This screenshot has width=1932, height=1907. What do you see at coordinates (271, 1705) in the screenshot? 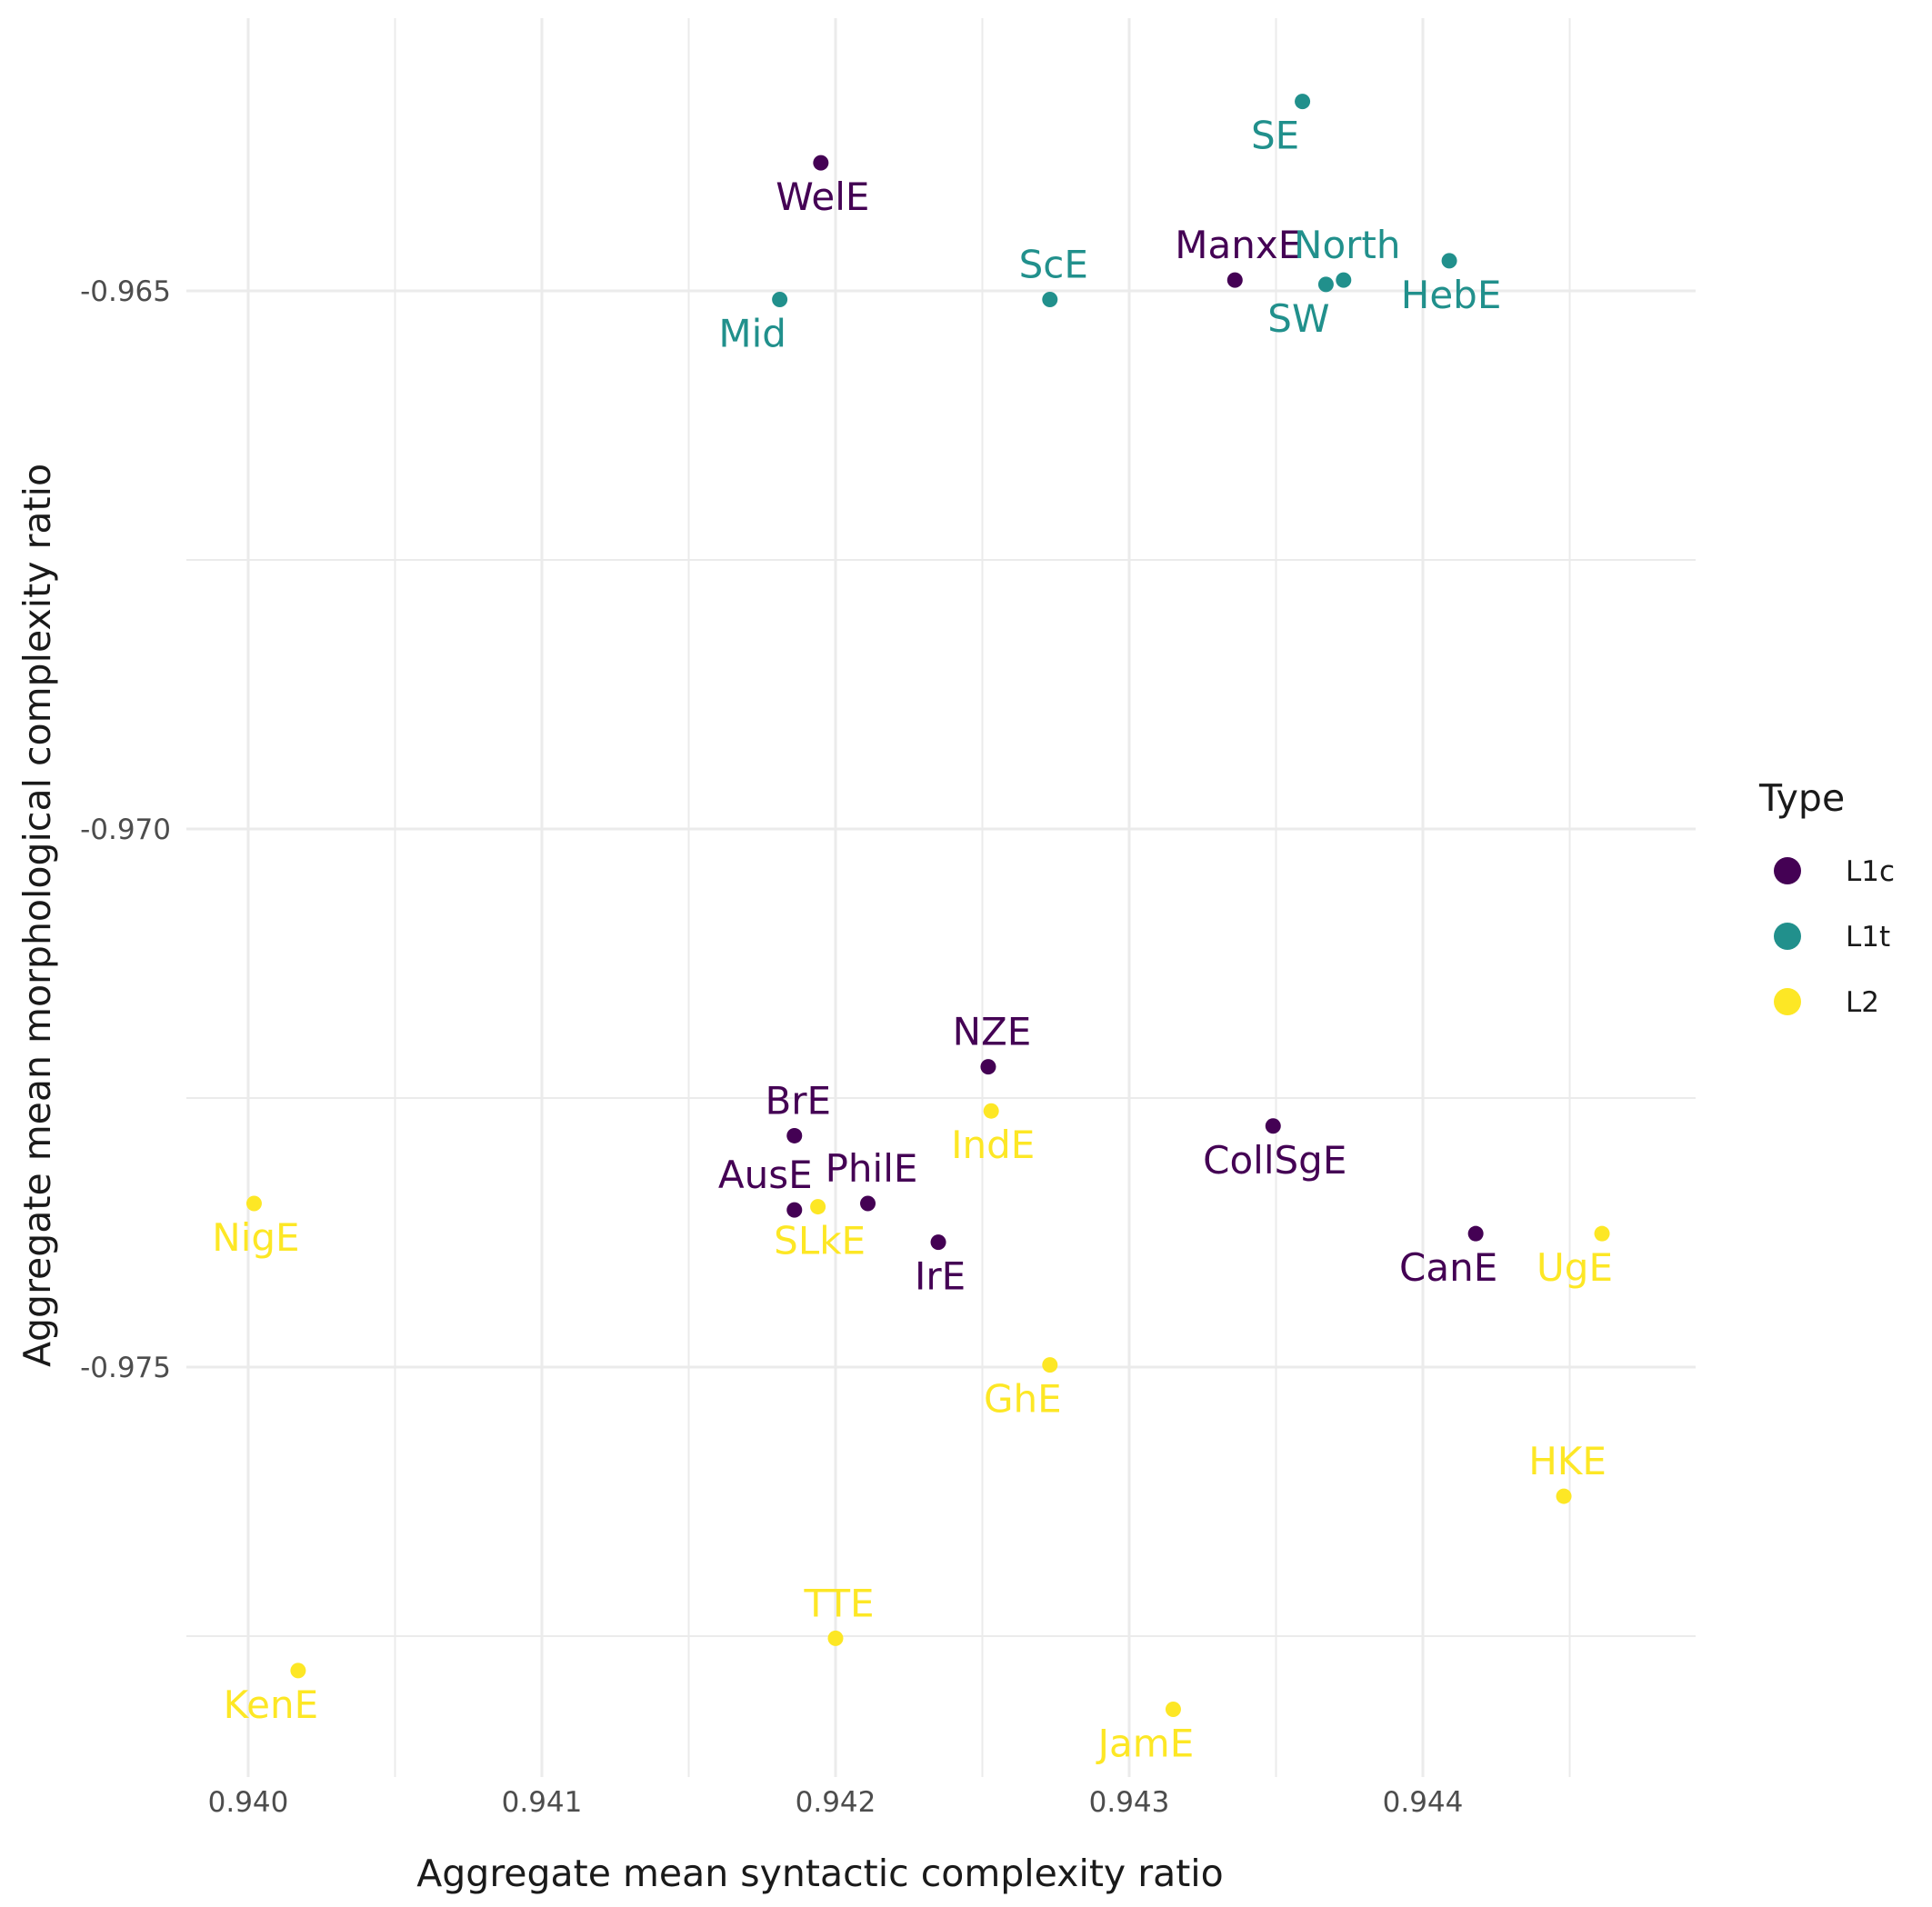
I see `point-label: KenE` at bounding box center [271, 1705].